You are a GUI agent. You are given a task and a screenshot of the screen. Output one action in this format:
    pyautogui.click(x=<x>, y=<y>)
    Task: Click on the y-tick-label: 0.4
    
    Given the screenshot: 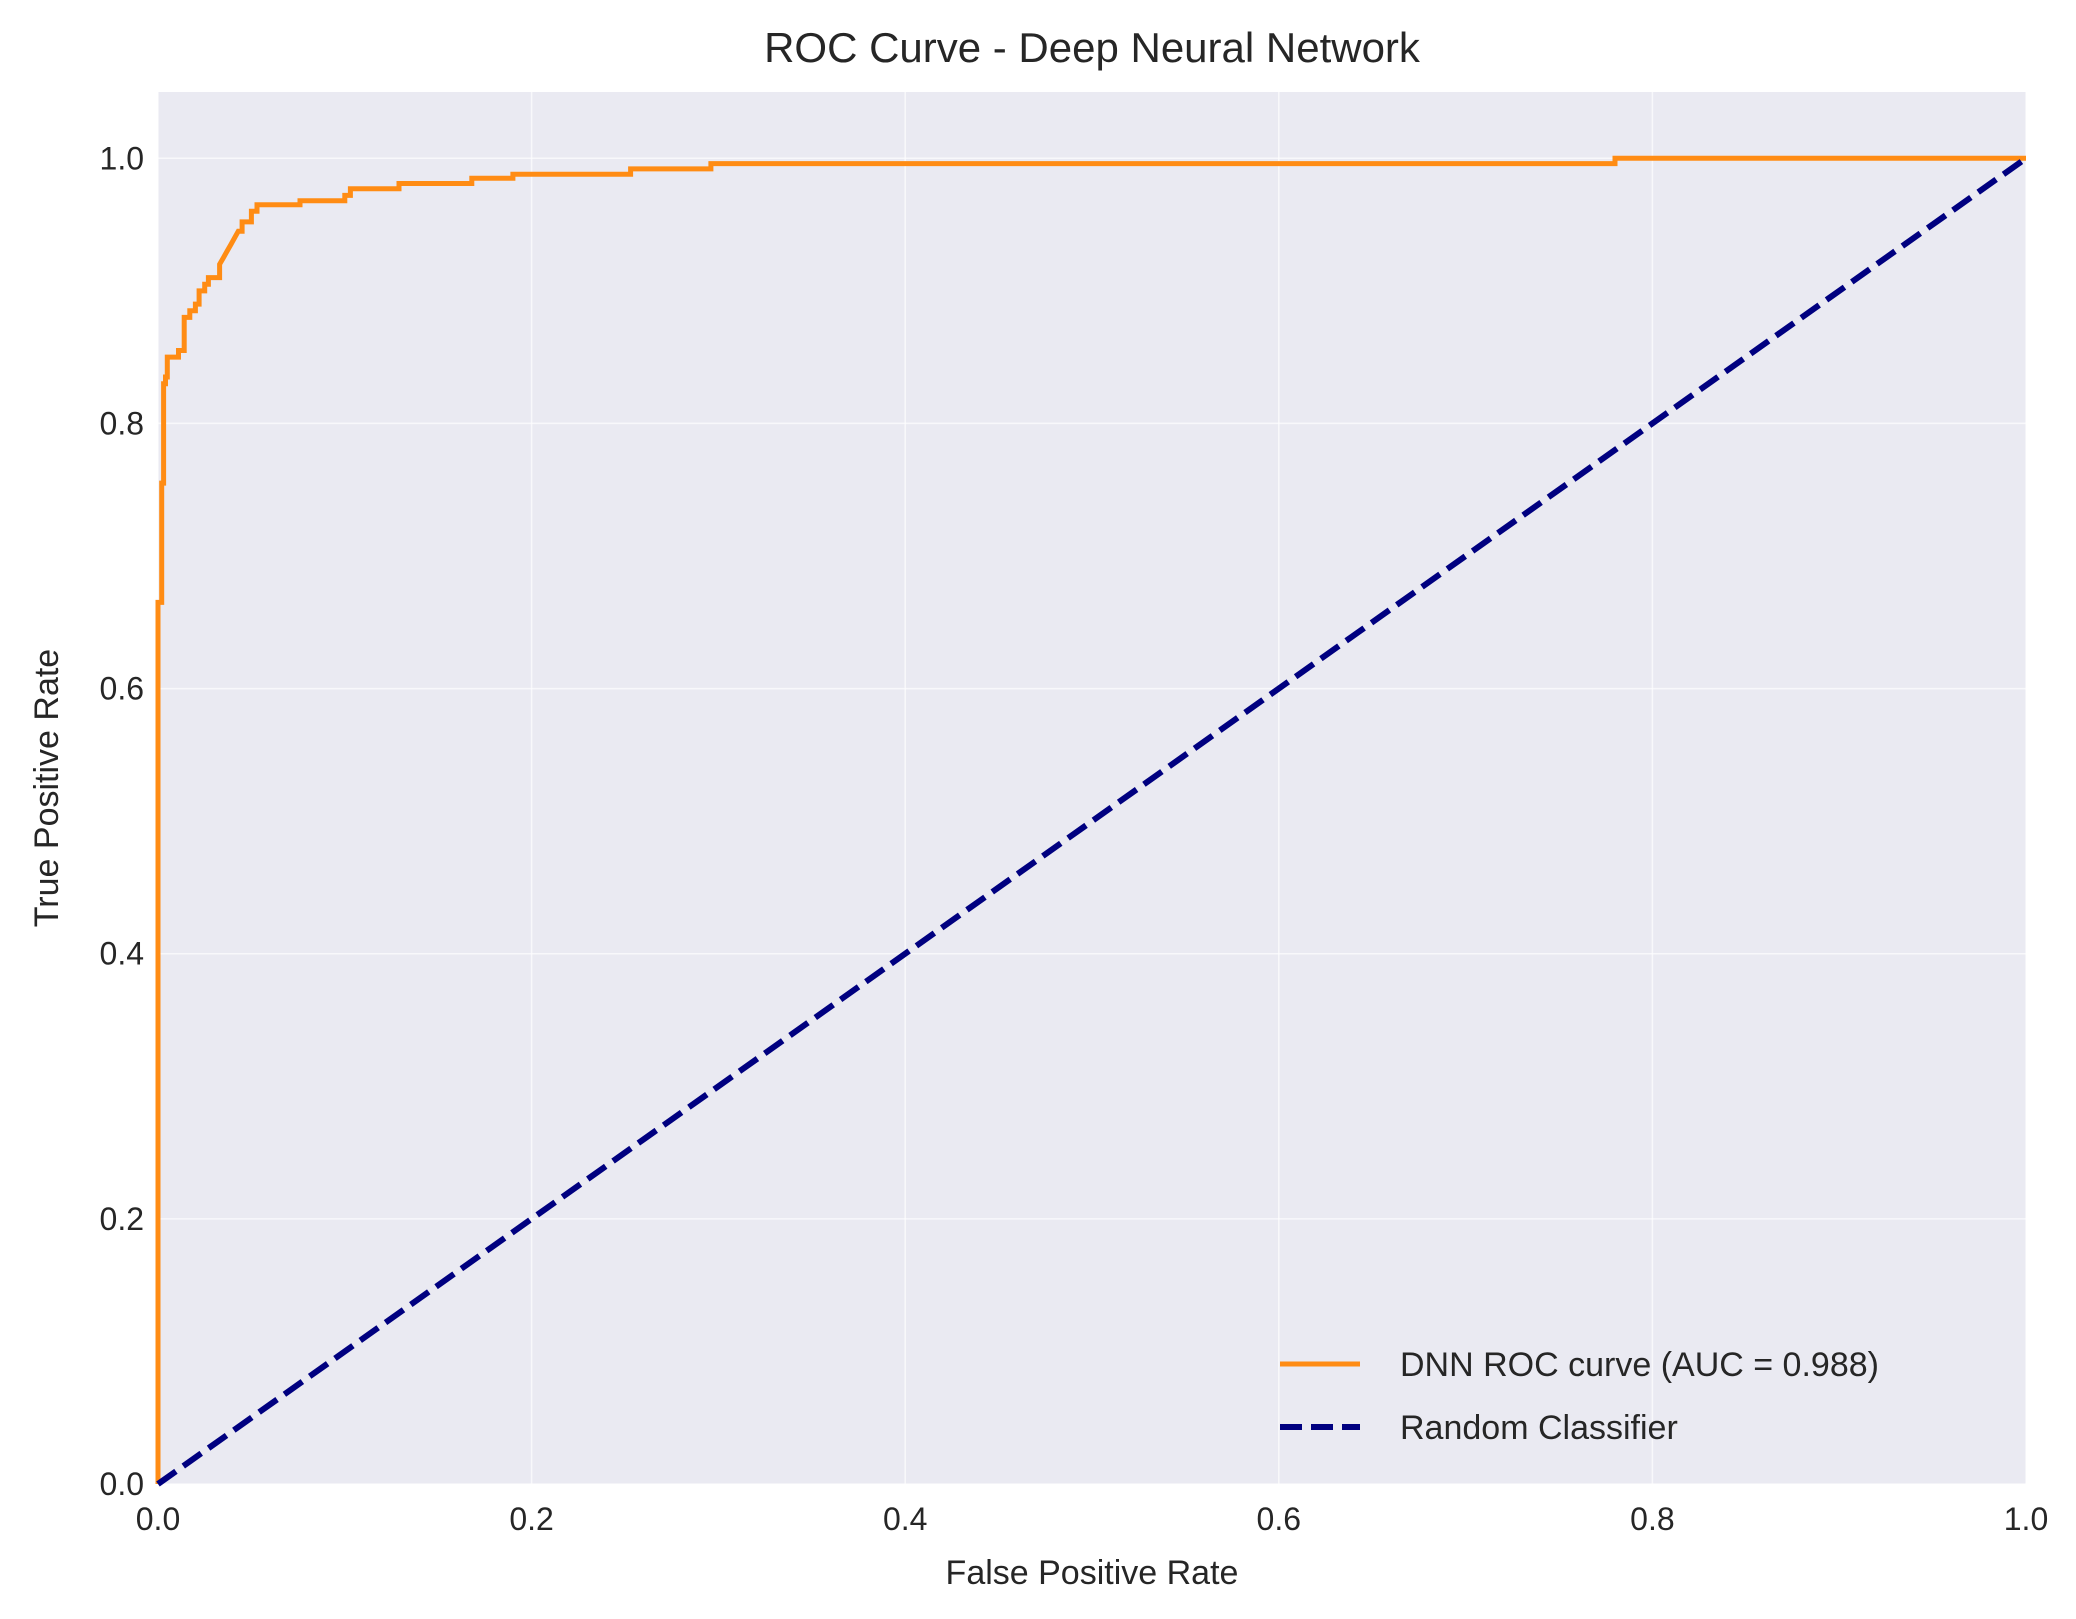 What is the action you would take?
    pyautogui.click(x=122, y=954)
    